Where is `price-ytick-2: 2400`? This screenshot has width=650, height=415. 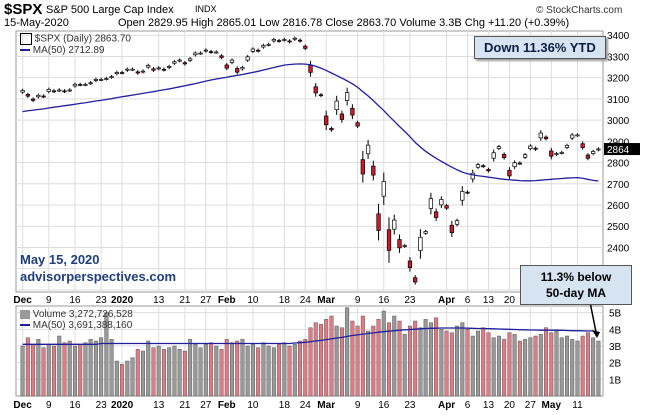
price-ytick-2: 2400 is located at coordinates (618, 248).